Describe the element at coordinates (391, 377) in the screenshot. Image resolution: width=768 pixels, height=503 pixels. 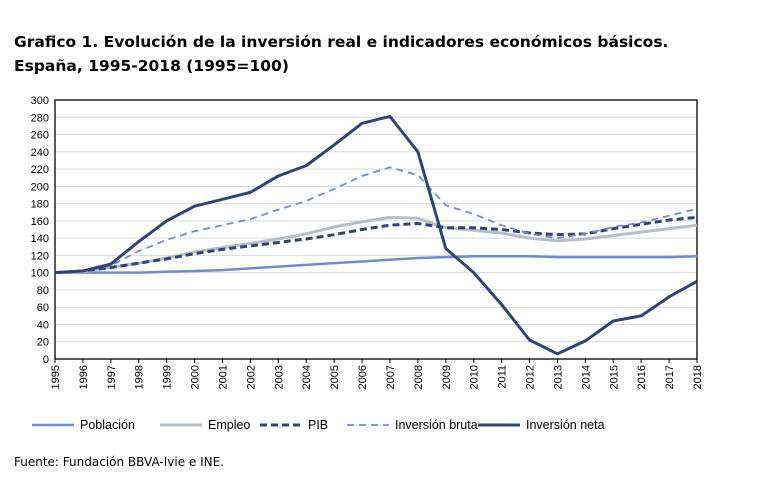
I see `x-tick-label: 2007` at that location.